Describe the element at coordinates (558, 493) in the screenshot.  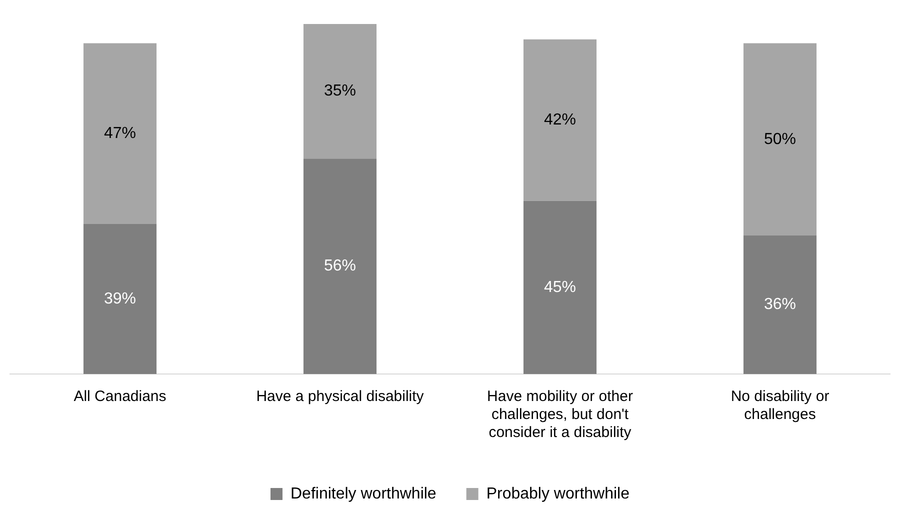
I see `legend-label: Probably worthwhile` at that location.